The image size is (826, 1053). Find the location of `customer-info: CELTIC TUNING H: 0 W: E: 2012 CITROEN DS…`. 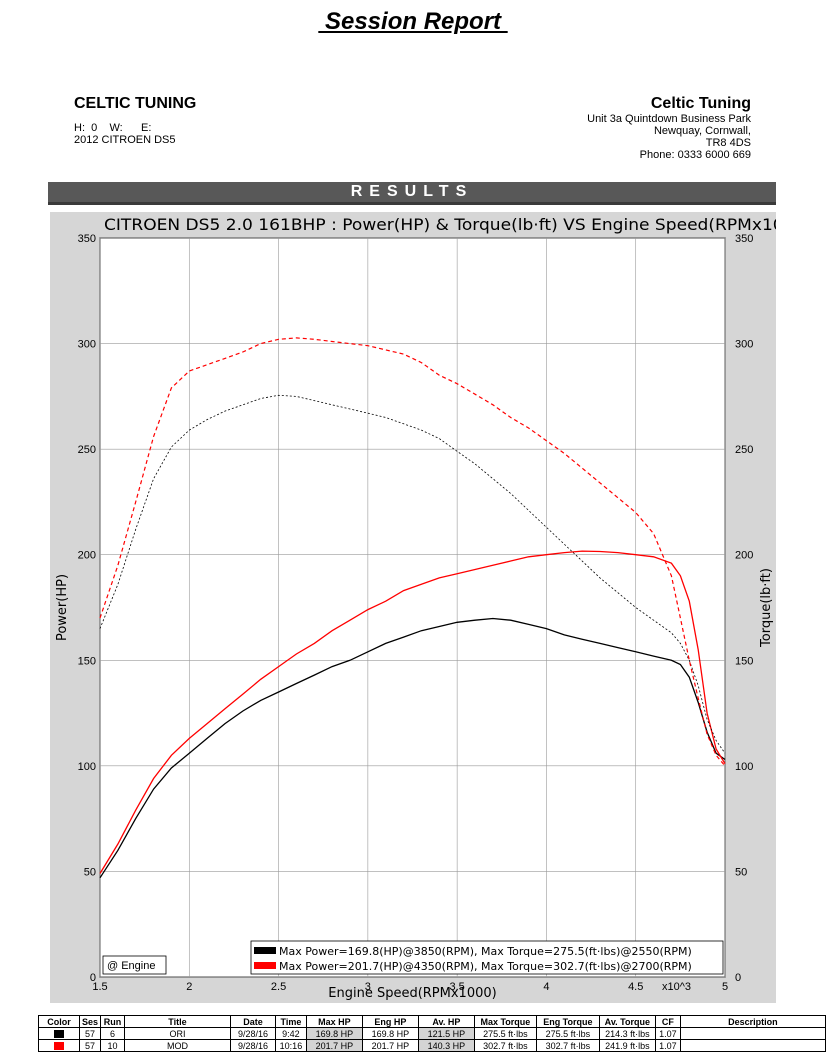

customer-info: CELTIC TUNING H: 0 W: E: 2012 CITROEN DS… is located at coordinates (135, 120).